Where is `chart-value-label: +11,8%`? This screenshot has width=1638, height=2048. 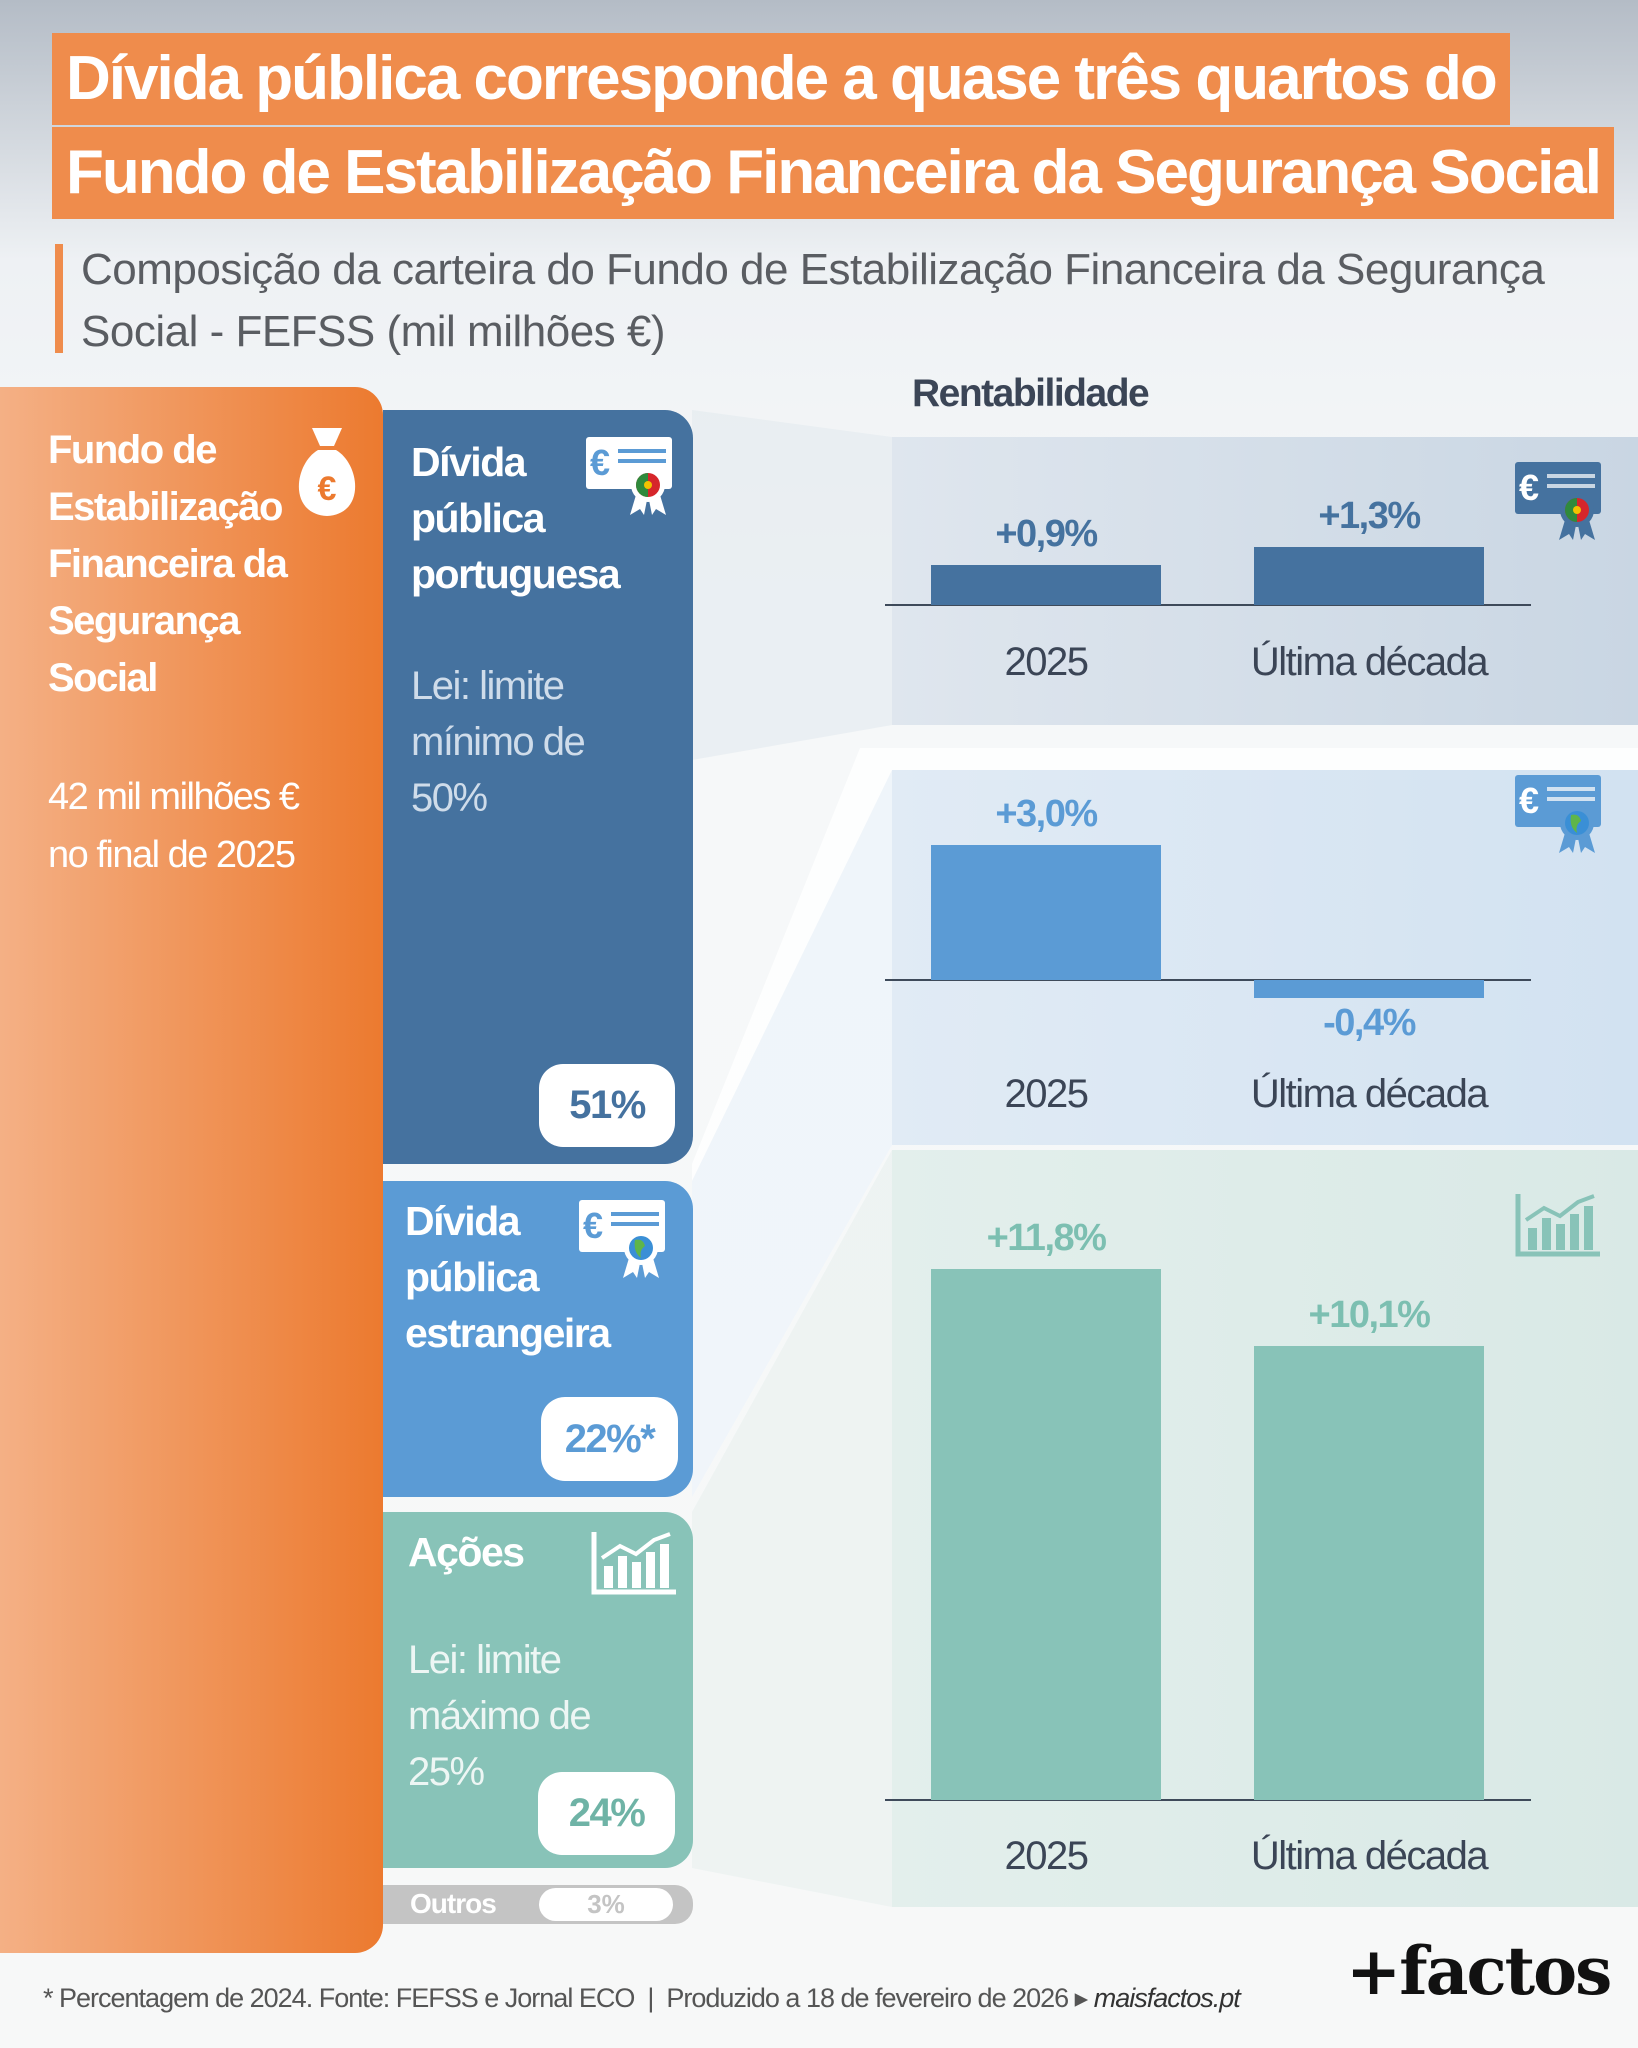 chart-value-label: +11,8% is located at coordinates (1046, 1238).